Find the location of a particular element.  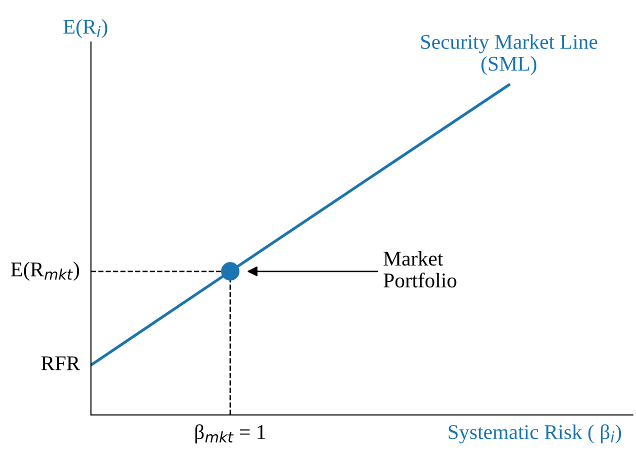

text: RFR is located at coordinates (60, 363).